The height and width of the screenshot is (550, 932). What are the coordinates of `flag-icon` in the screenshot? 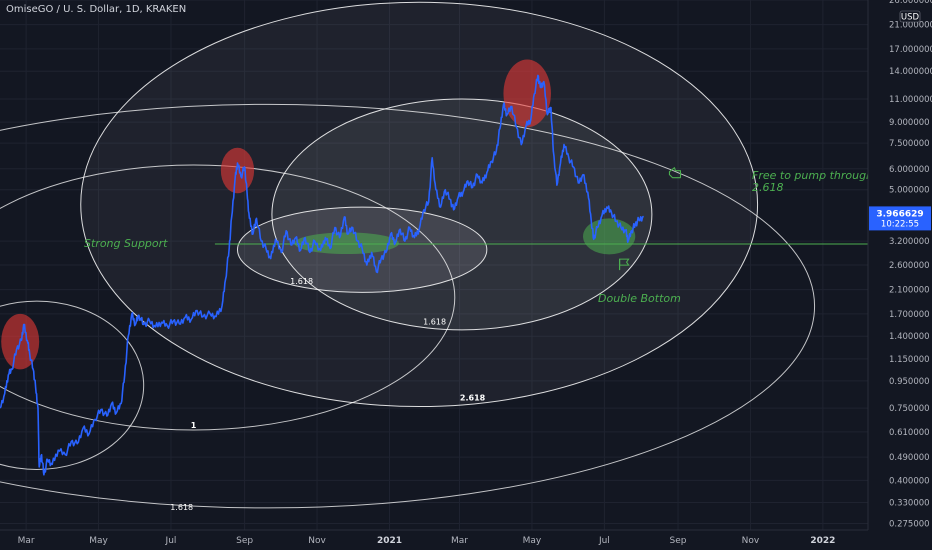 It's located at (624, 264).